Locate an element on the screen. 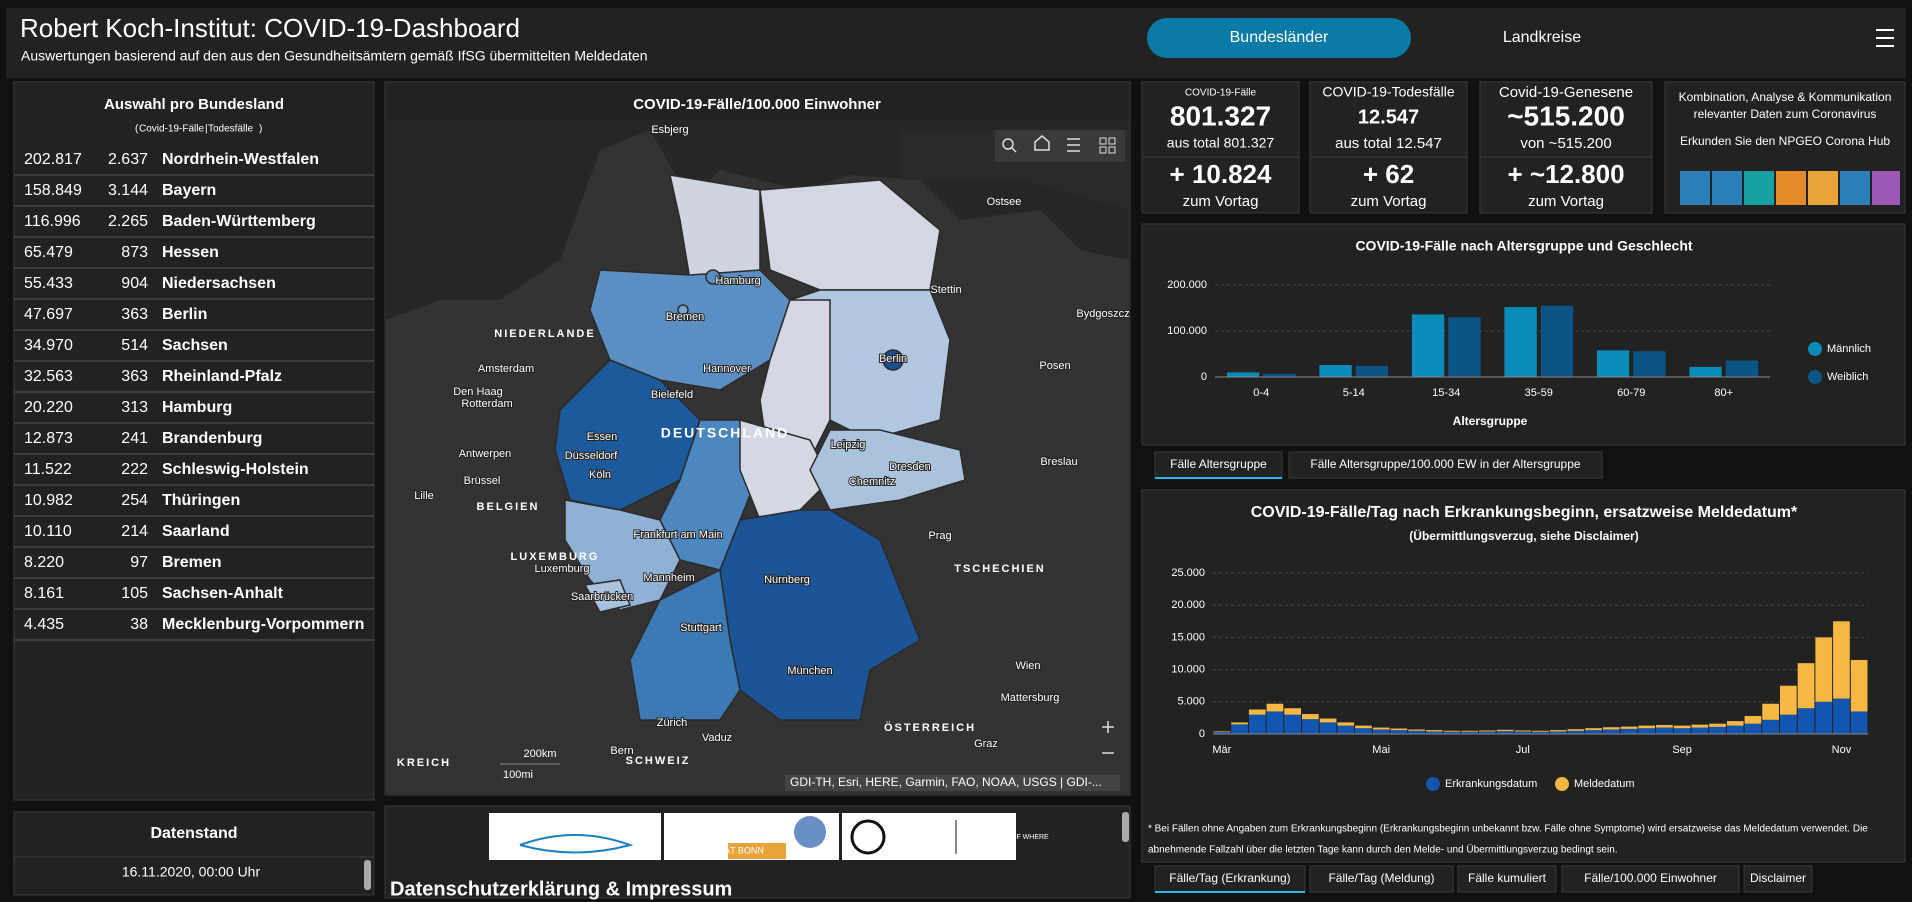 Image resolution: width=1912 pixels, height=902 pixels. card-title: COVID-19-Todesfälle is located at coordinates (1388, 92).